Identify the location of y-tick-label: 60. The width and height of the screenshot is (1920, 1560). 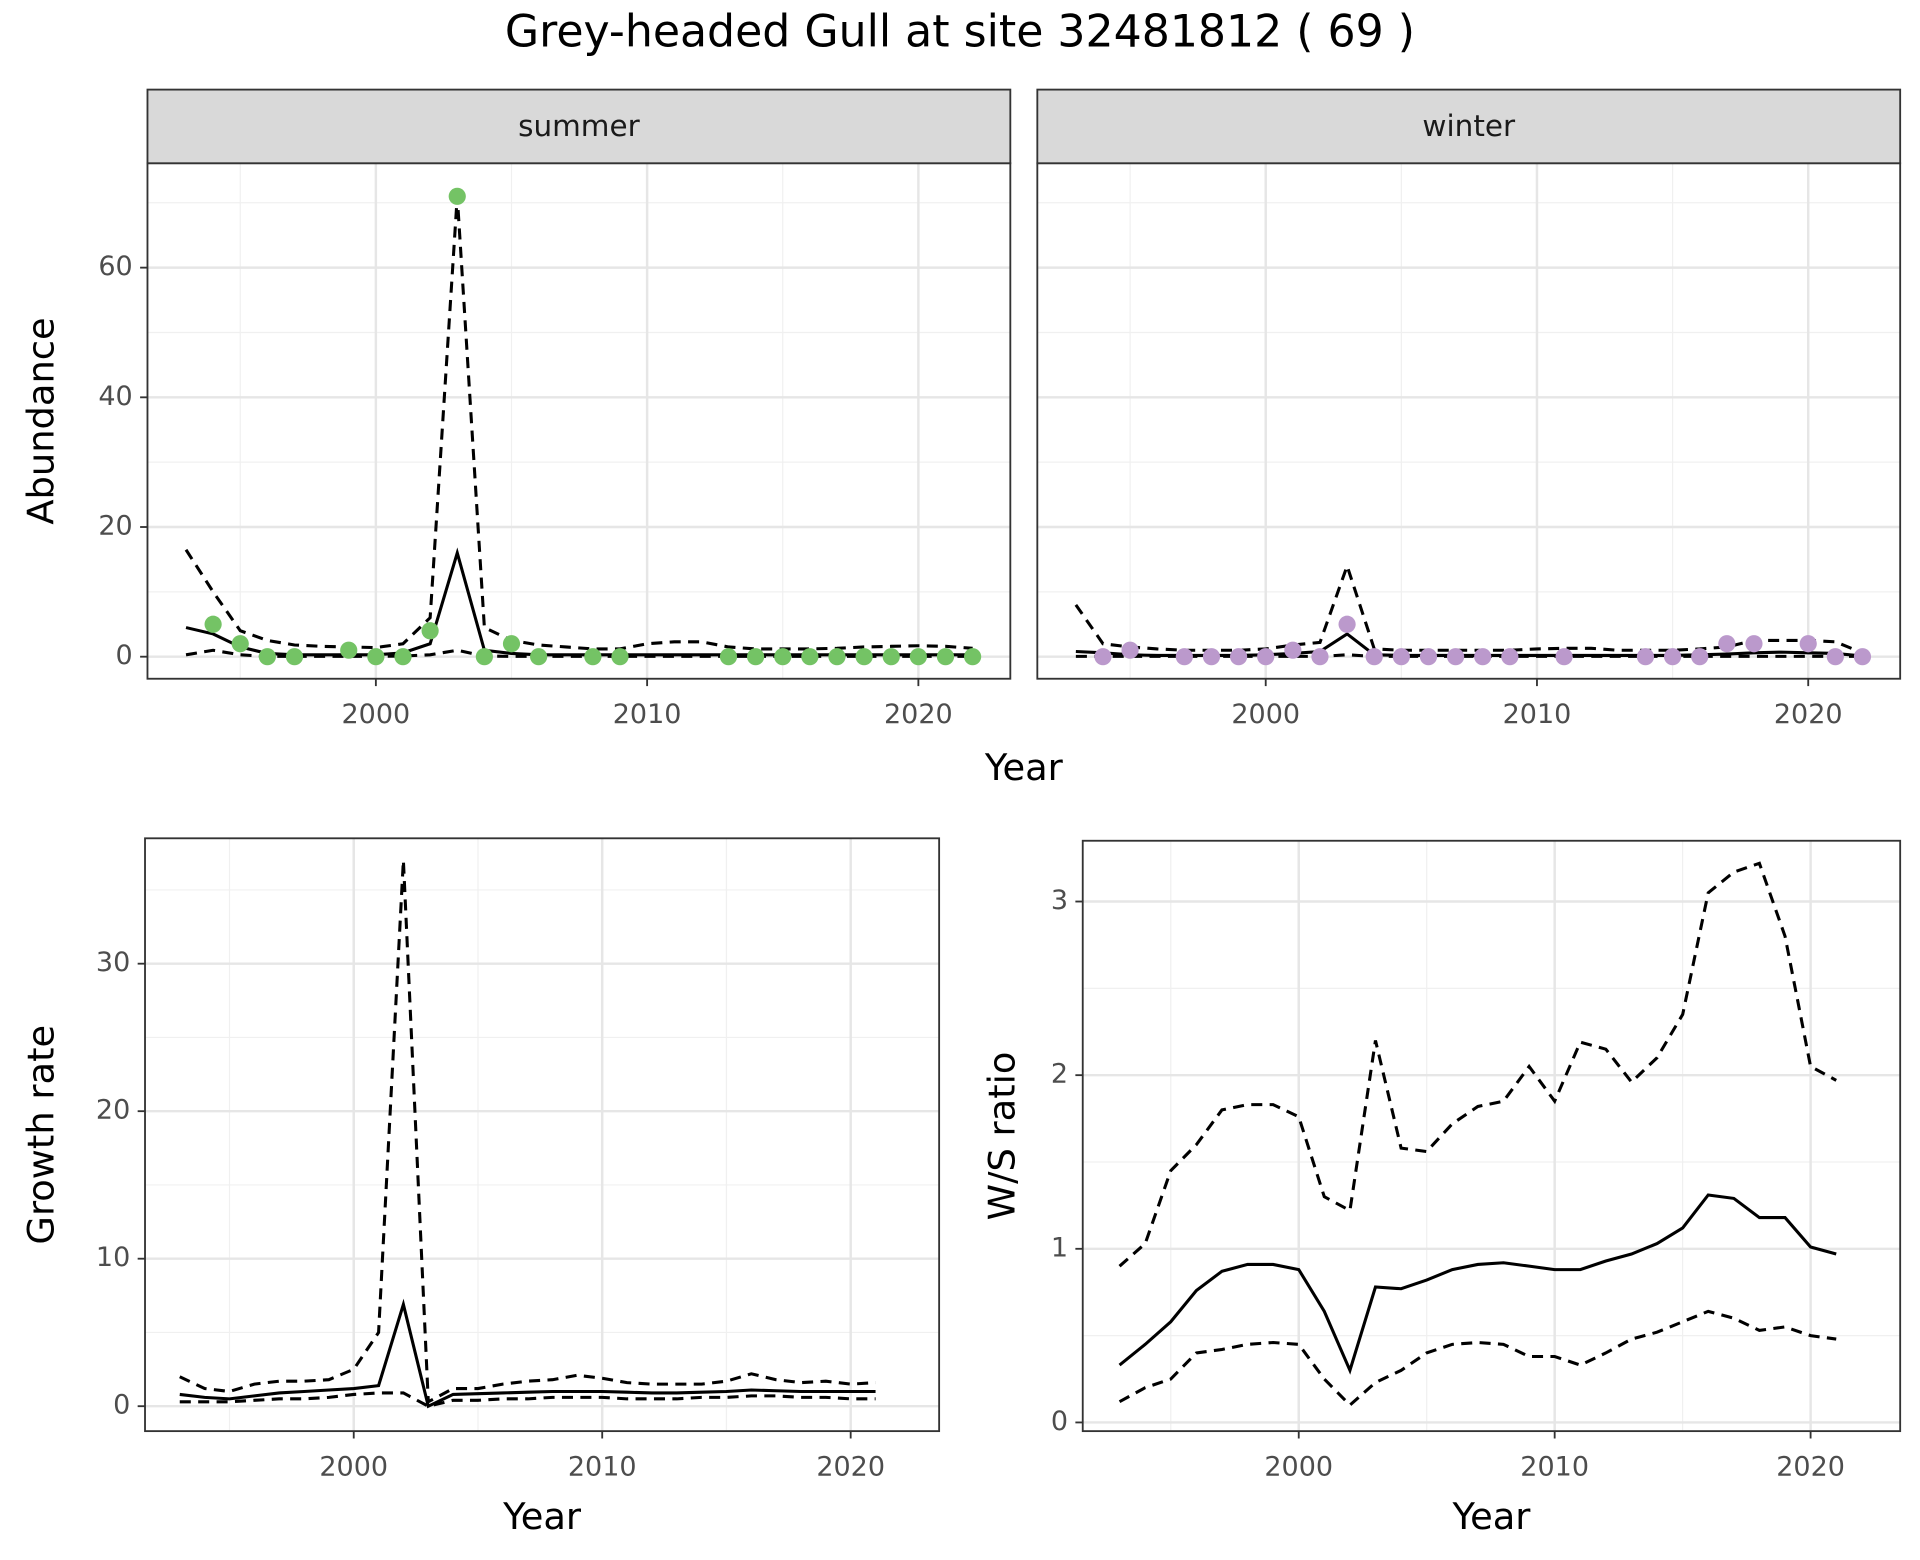
(115, 266).